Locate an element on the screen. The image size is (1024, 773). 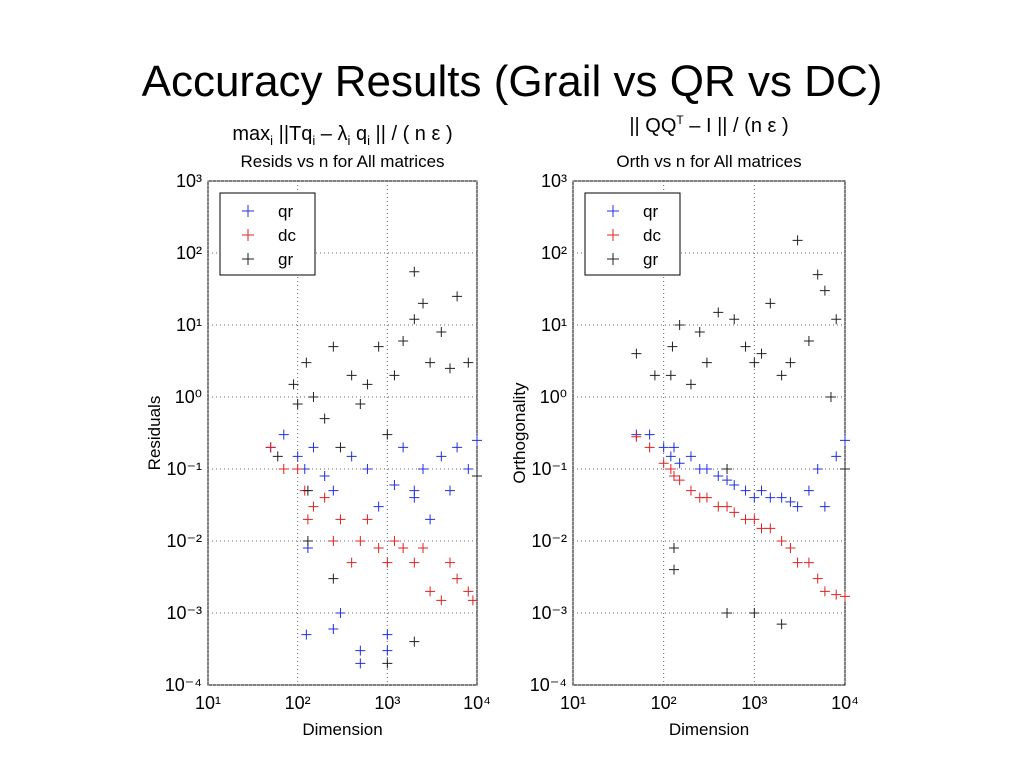
formula: || QQT – I || / (n ε ) is located at coordinates (708, 125).